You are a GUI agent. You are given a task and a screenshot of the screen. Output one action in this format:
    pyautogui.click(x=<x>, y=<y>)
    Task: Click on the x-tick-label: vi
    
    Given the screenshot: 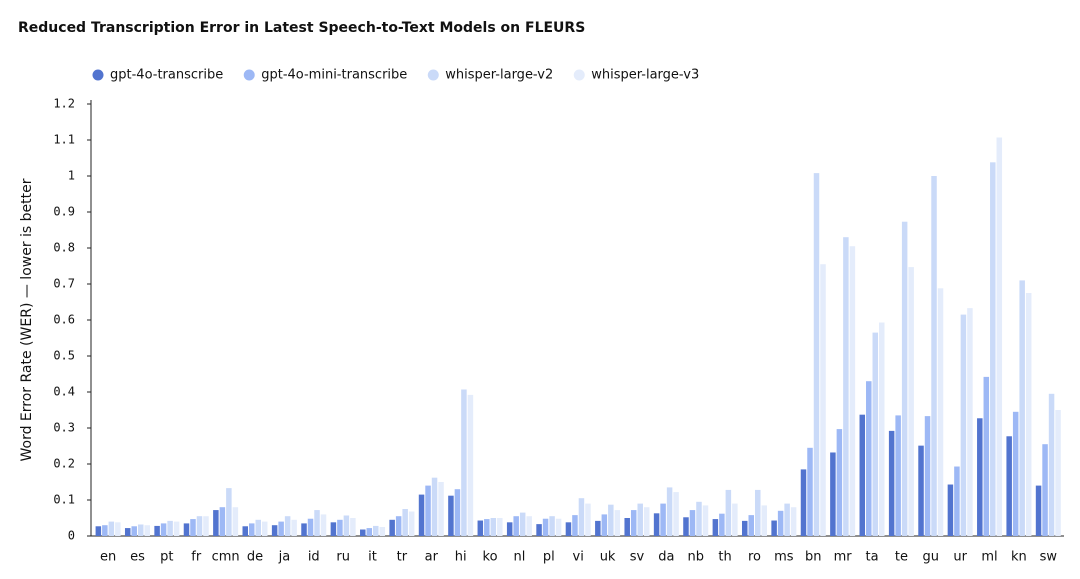 What is the action you would take?
    pyautogui.click(x=578, y=557)
    